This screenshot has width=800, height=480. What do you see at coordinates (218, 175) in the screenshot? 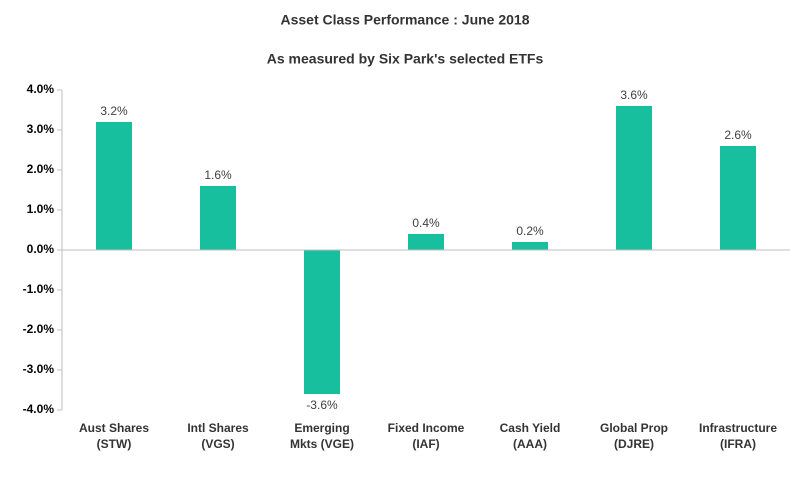
I see `value-label: 1.6%` at bounding box center [218, 175].